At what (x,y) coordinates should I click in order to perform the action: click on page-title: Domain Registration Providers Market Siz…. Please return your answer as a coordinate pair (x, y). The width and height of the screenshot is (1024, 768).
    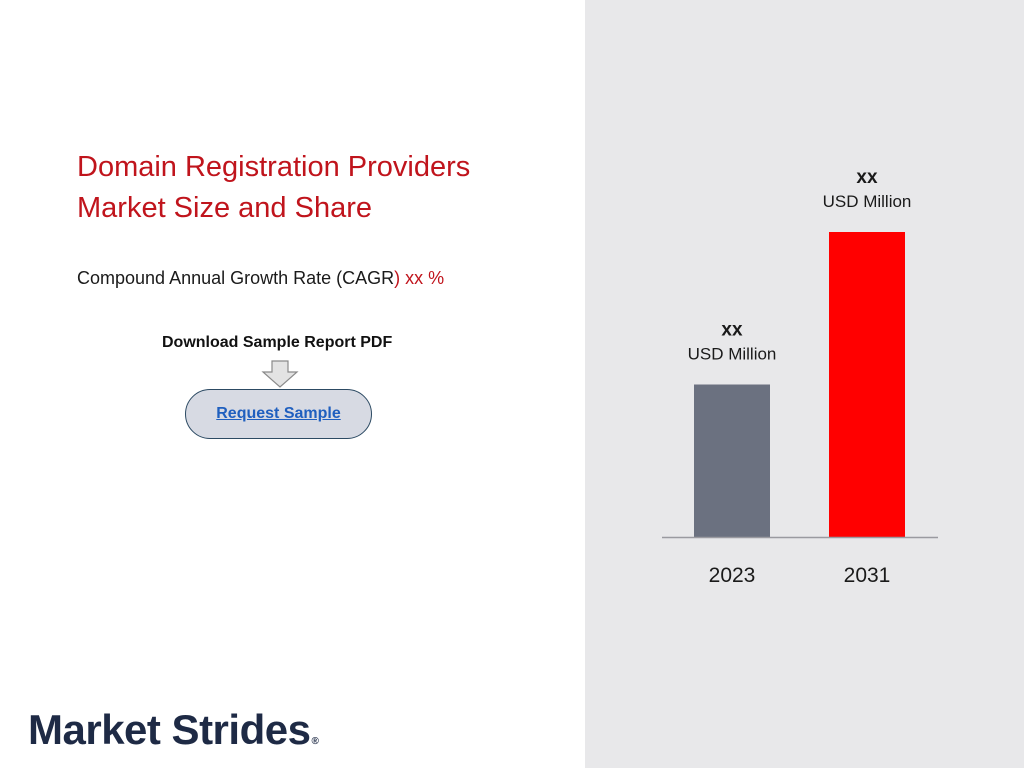
    Looking at the image, I should click on (317, 188).